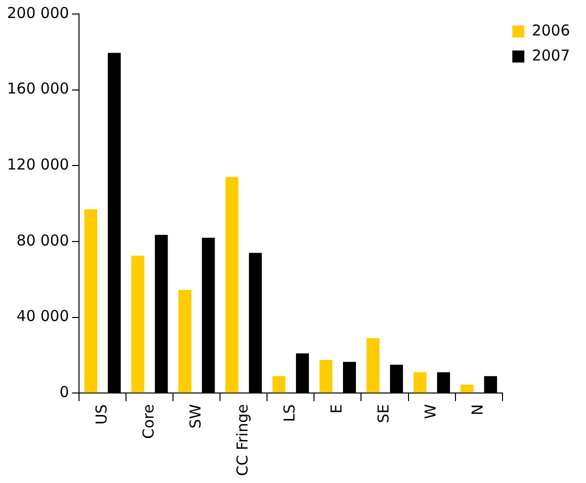  Describe the element at coordinates (431, 411) in the screenshot. I see `x-tick-label: W` at that location.